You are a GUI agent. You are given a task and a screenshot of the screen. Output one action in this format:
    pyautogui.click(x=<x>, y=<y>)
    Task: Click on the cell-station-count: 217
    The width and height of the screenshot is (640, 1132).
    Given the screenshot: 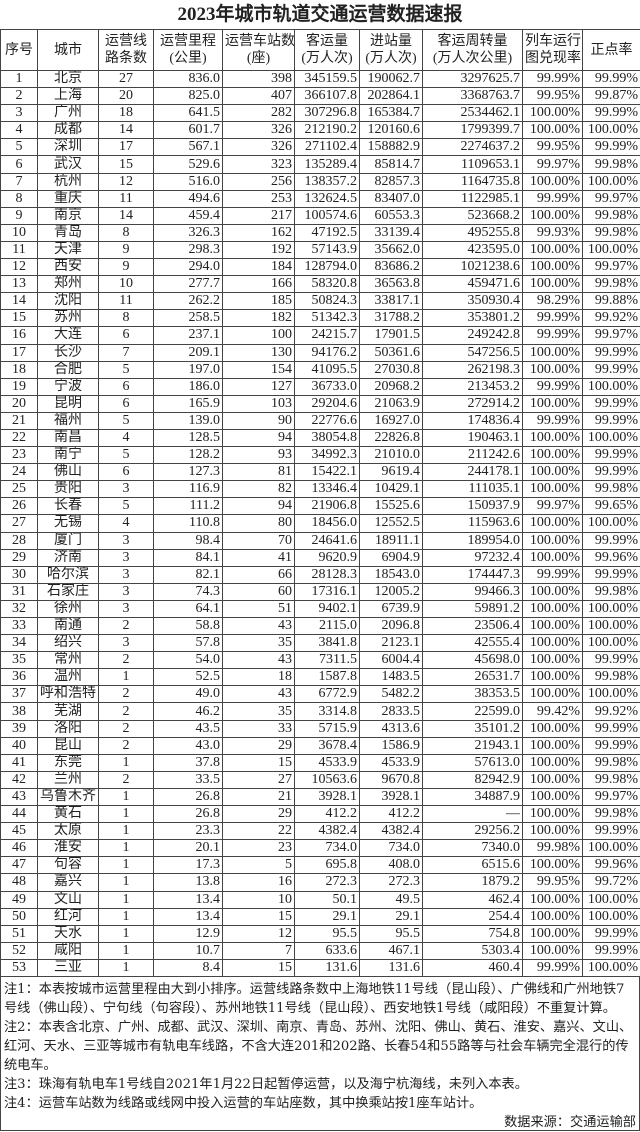 What is the action you would take?
    pyautogui.click(x=258, y=215)
    